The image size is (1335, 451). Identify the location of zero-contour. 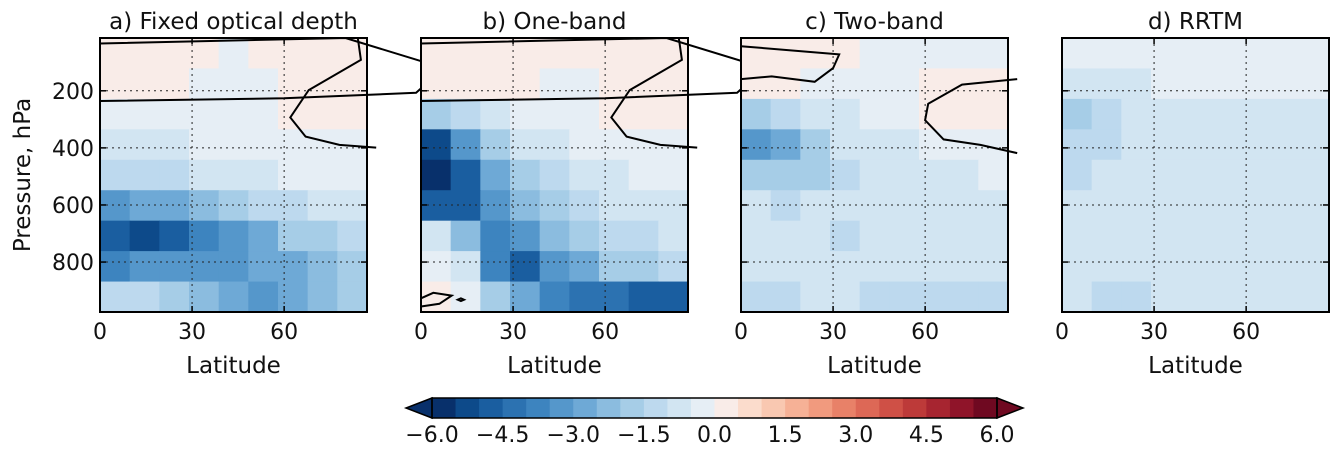
(654, 93).